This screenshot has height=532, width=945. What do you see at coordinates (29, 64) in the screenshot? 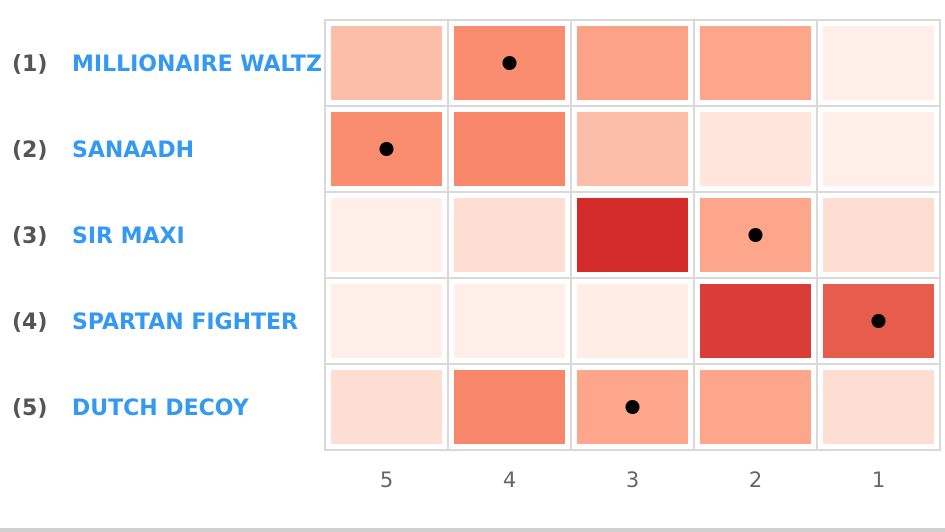
I see `row-rank: (1)` at bounding box center [29, 64].